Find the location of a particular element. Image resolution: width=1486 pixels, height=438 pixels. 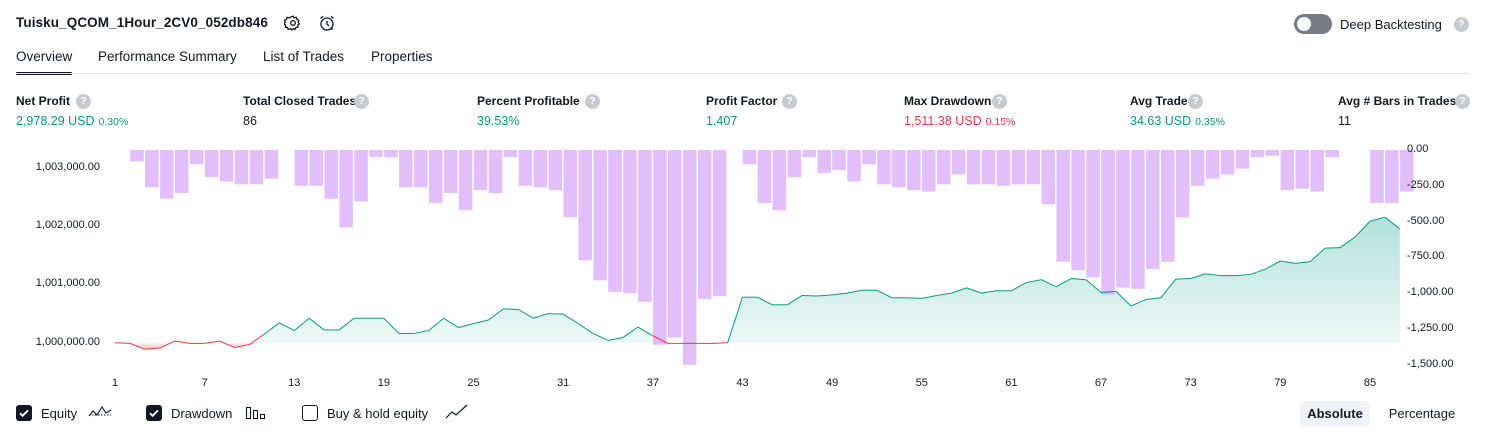

strategy-title: Tuisku_QCOM_1Hour_2CV0_052db846 is located at coordinates (142, 22).